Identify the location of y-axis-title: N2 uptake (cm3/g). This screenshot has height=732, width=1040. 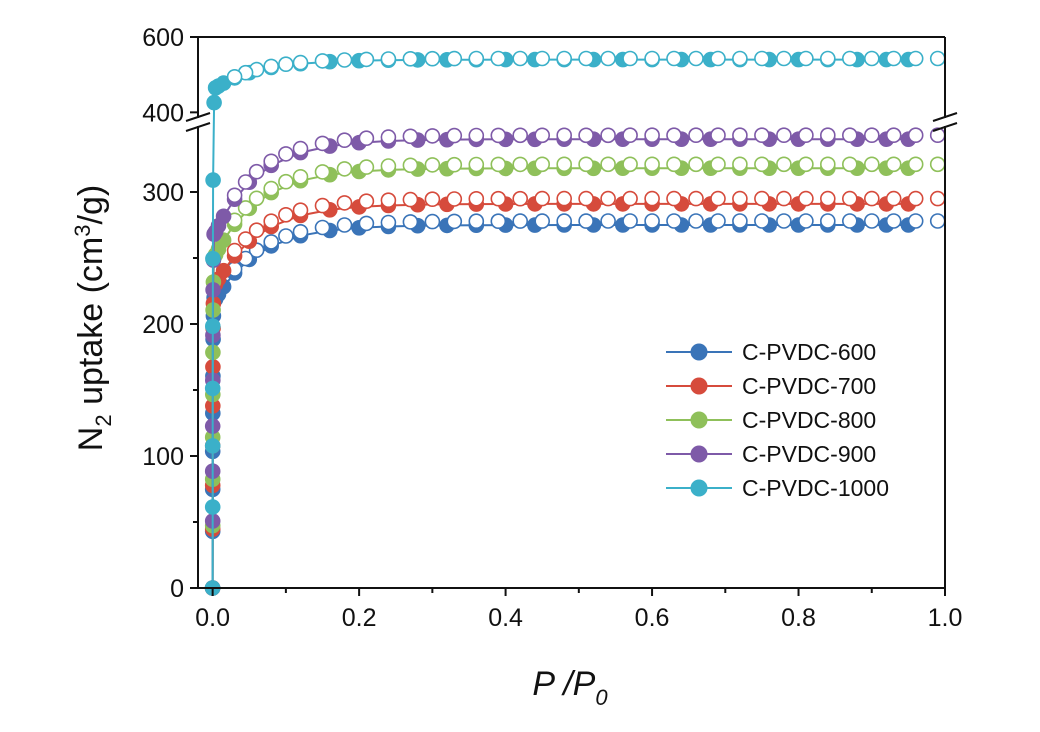
(93, 318).